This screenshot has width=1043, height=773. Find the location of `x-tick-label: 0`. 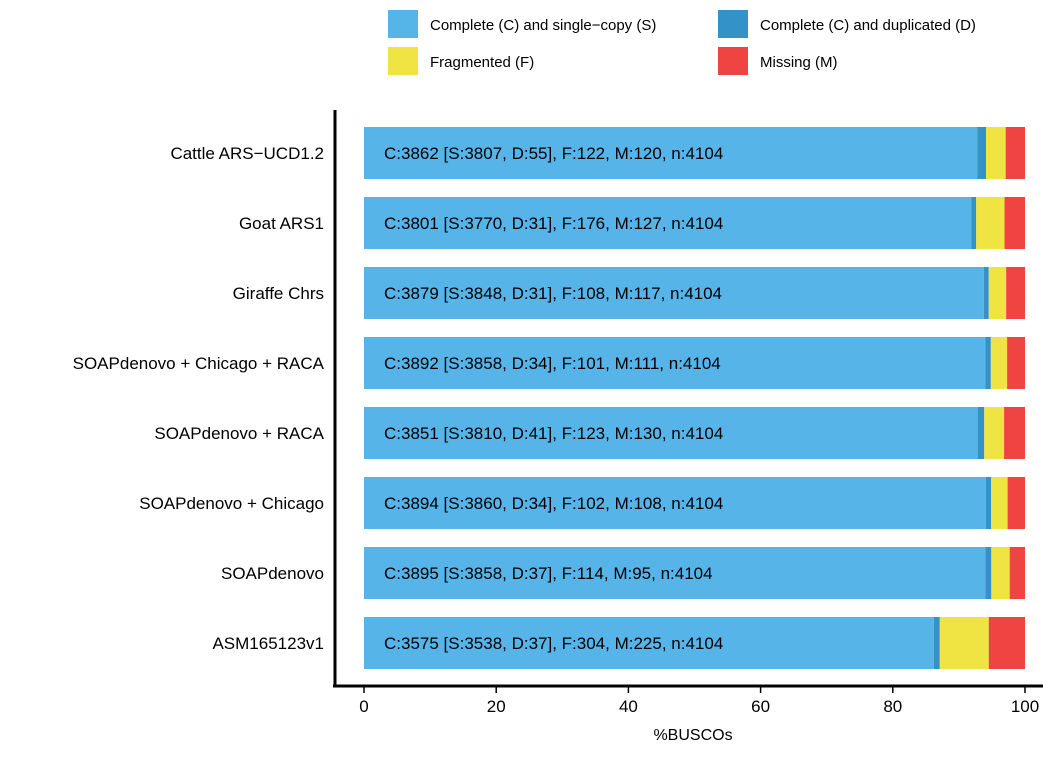

x-tick-label: 0 is located at coordinates (363, 706).